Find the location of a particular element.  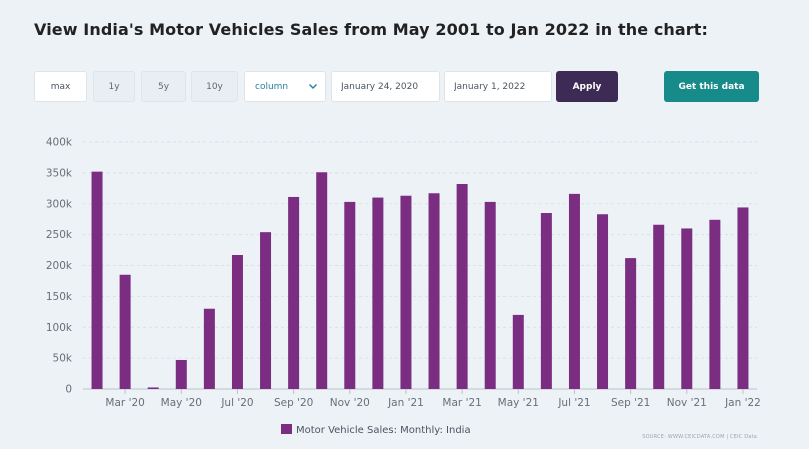

x-tick-label: Jul '20 is located at coordinates (236, 403).